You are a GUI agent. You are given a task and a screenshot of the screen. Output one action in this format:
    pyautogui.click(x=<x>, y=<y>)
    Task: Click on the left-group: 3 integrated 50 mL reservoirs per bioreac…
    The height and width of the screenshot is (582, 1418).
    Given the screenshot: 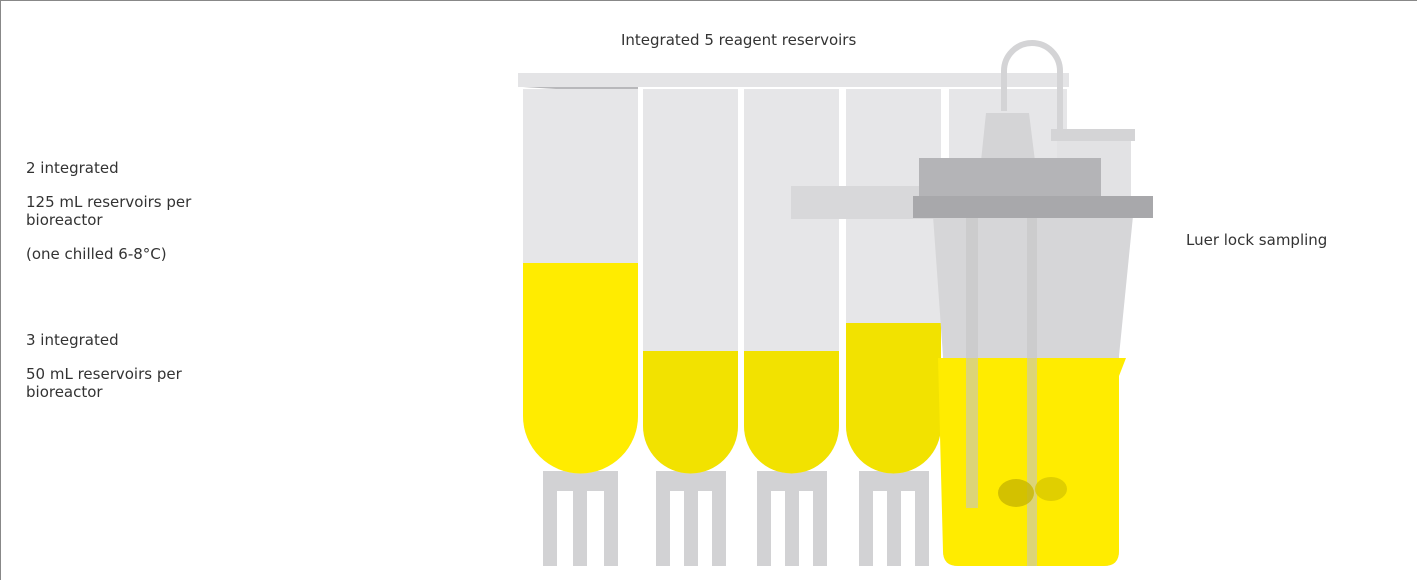 What is the action you would take?
    pyautogui.click(x=141, y=374)
    